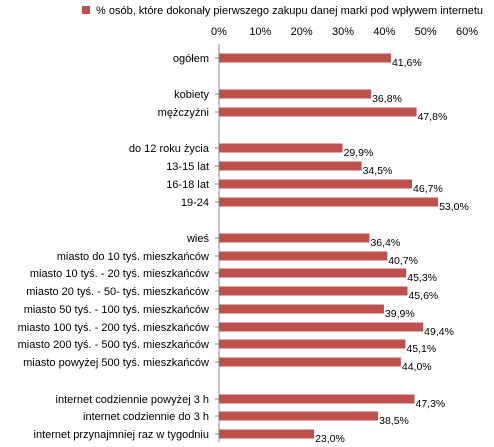 Image resolution: width=494 pixels, height=447 pixels. What do you see at coordinates (183, 113) in the screenshot?
I see `category-label: mężczyźni` at bounding box center [183, 113].